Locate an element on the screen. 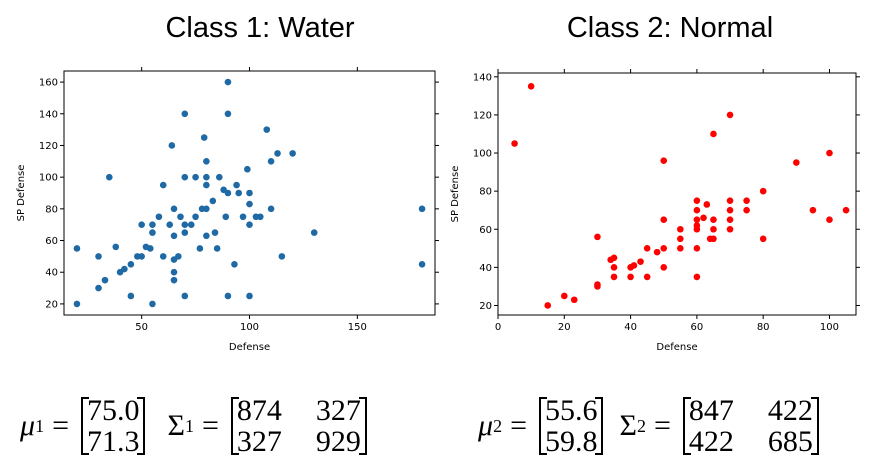 The width and height of the screenshot is (886, 472). sigma-superscript: 1 is located at coordinates (189, 425).